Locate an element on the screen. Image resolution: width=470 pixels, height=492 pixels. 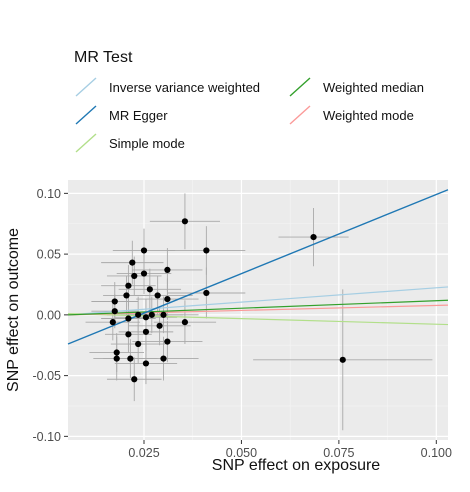
x-tick-label: 0.025 is located at coordinates (143, 453).